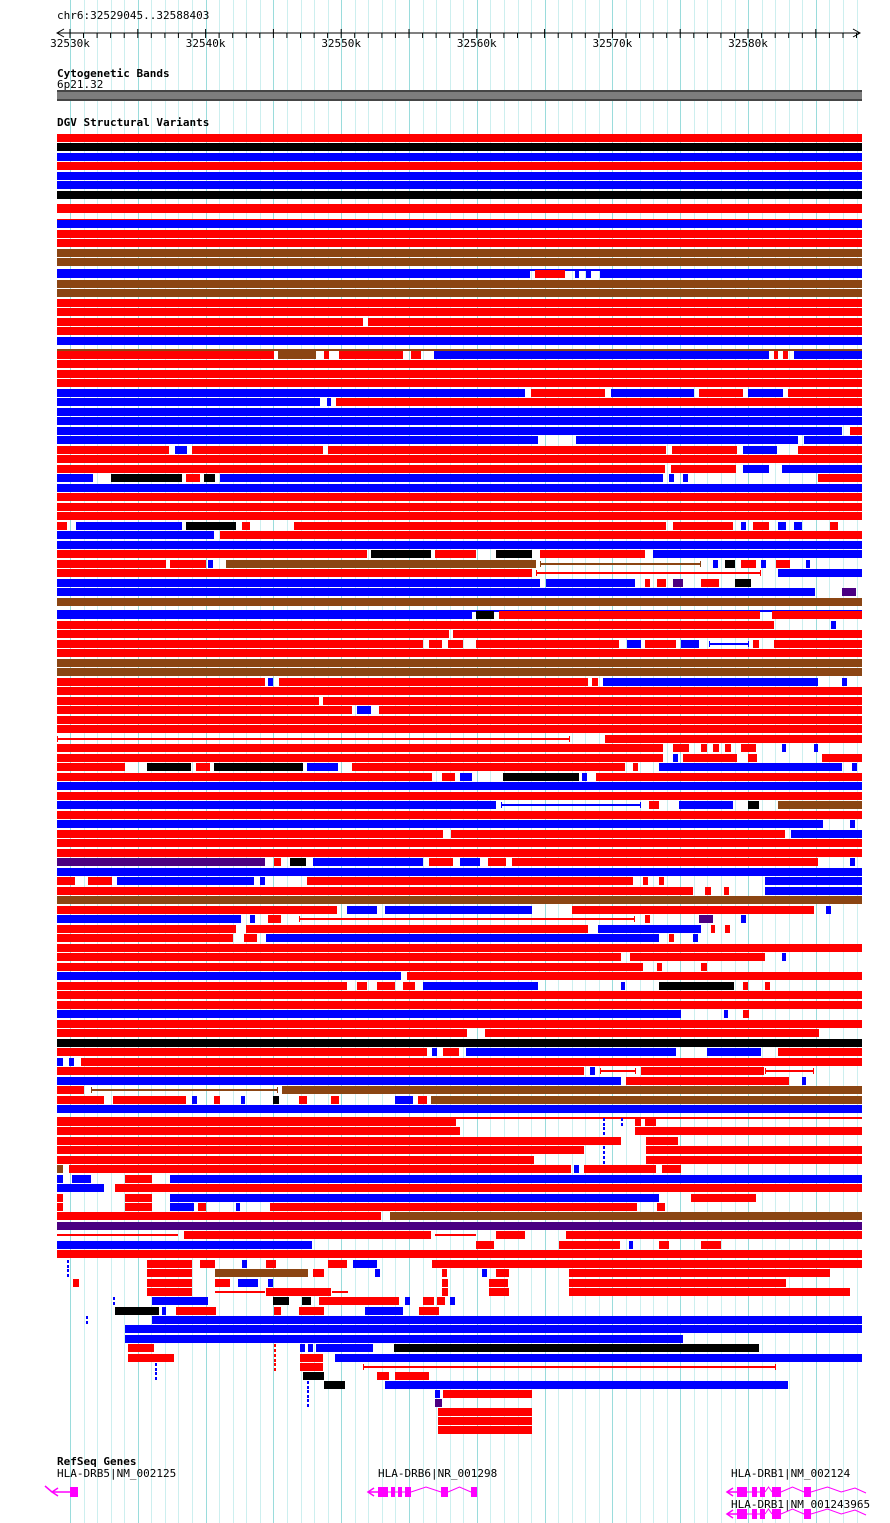  What do you see at coordinates (438, 1473) in the screenshot?
I see `gene-label: HLA-DRB6|NR_001298` at bounding box center [438, 1473].